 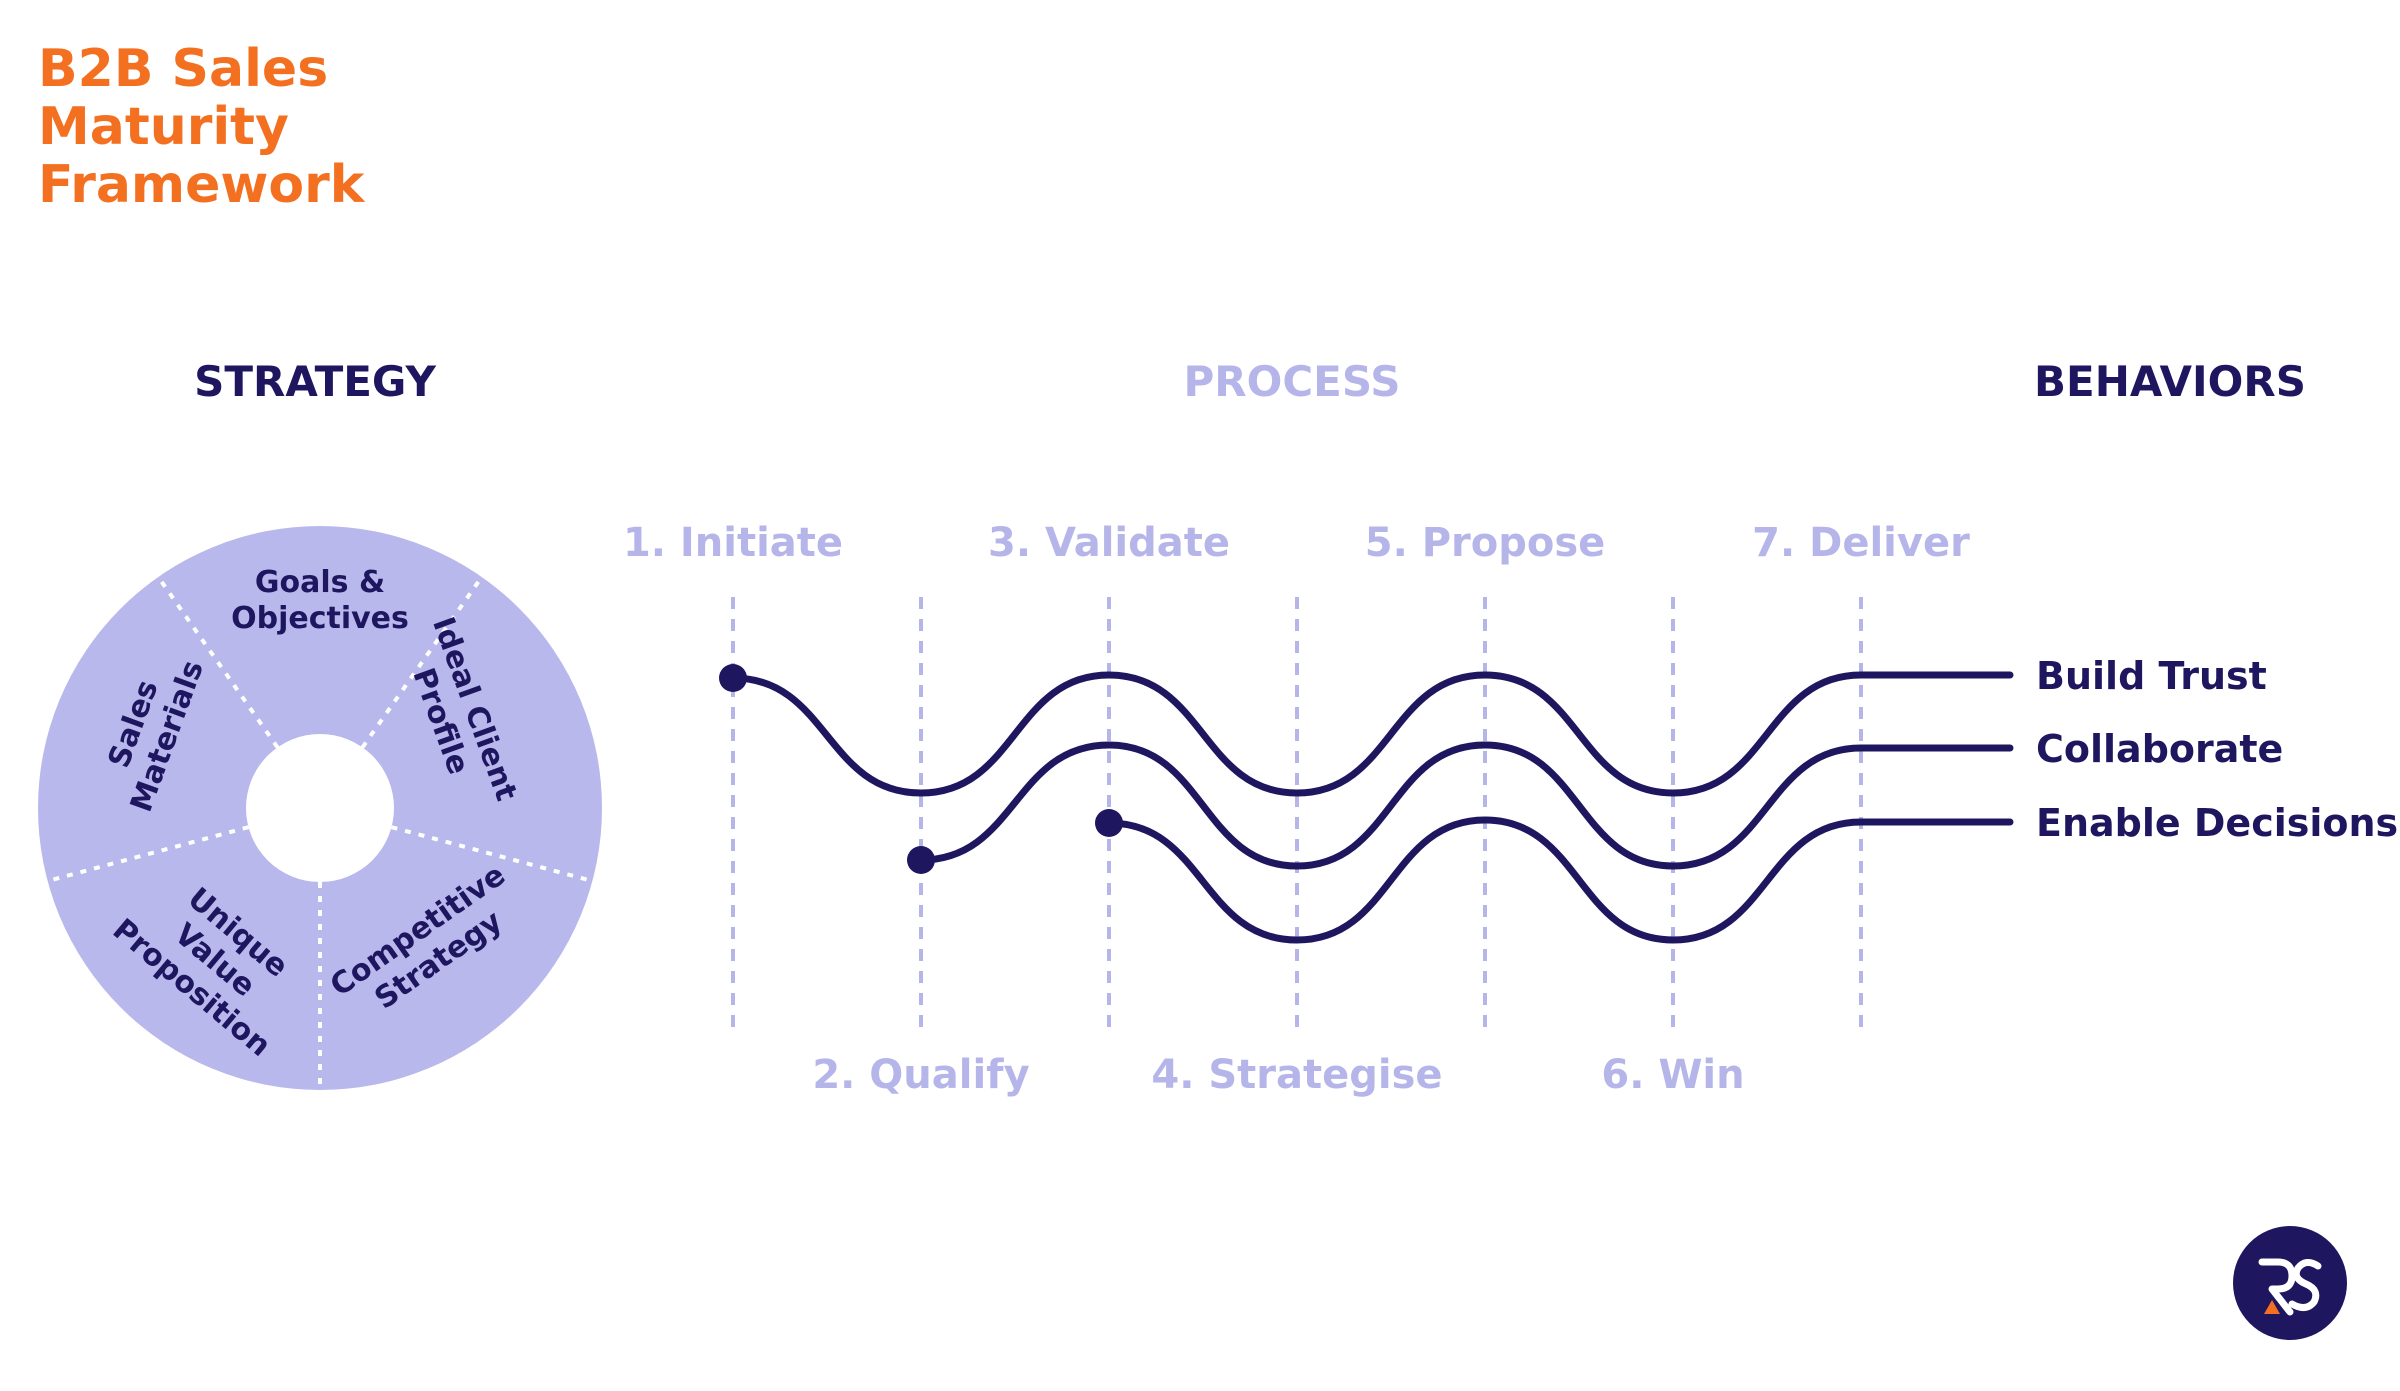 I want to click on behavior-waves, so click(x=1366, y=804).